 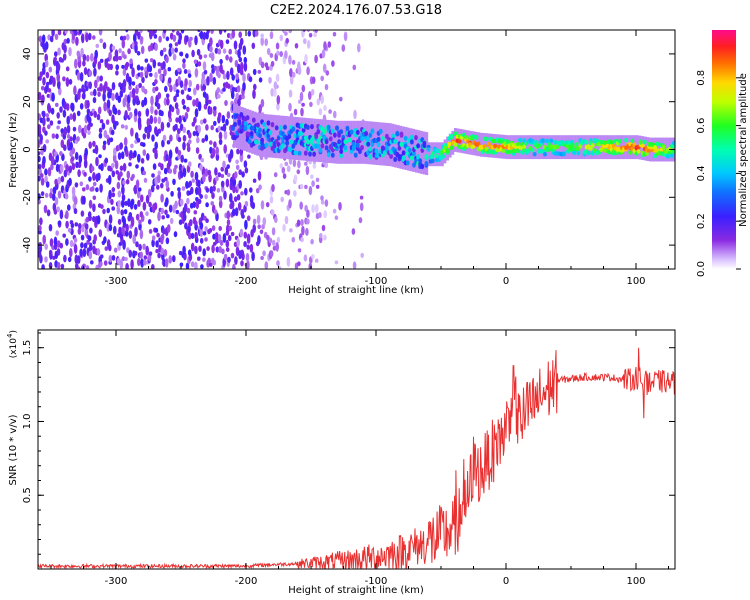 What do you see at coordinates (13, 150) in the screenshot?
I see `top-y-axis-label: Frequency (Hz)` at bounding box center [13, 150].